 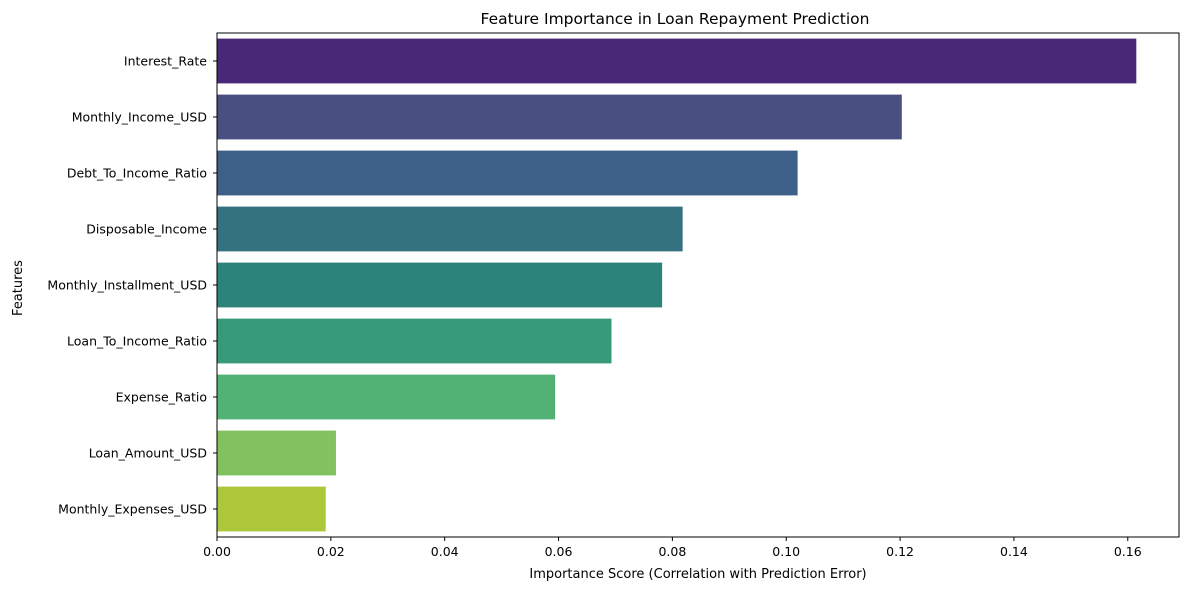 I want to click on x-tick-label: 0.02, so click(x=331, y=551).